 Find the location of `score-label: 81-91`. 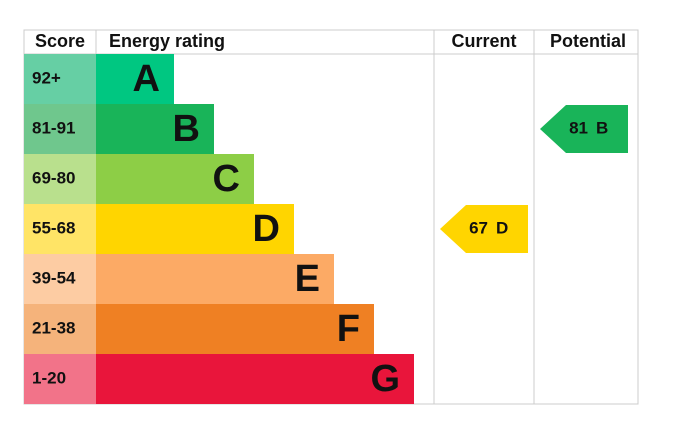

score-label: 81-91 is located at coordinates (53, 127).